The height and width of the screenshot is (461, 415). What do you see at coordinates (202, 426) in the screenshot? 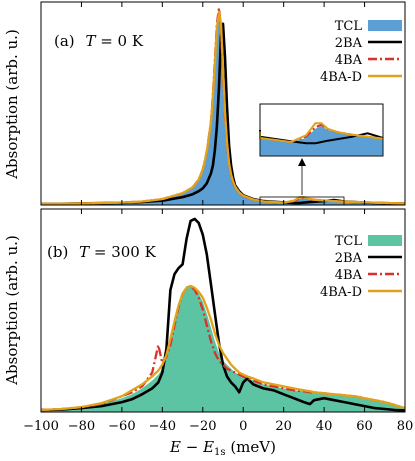
I see `x-tick-label: −20` at bounding box center [202, 426].